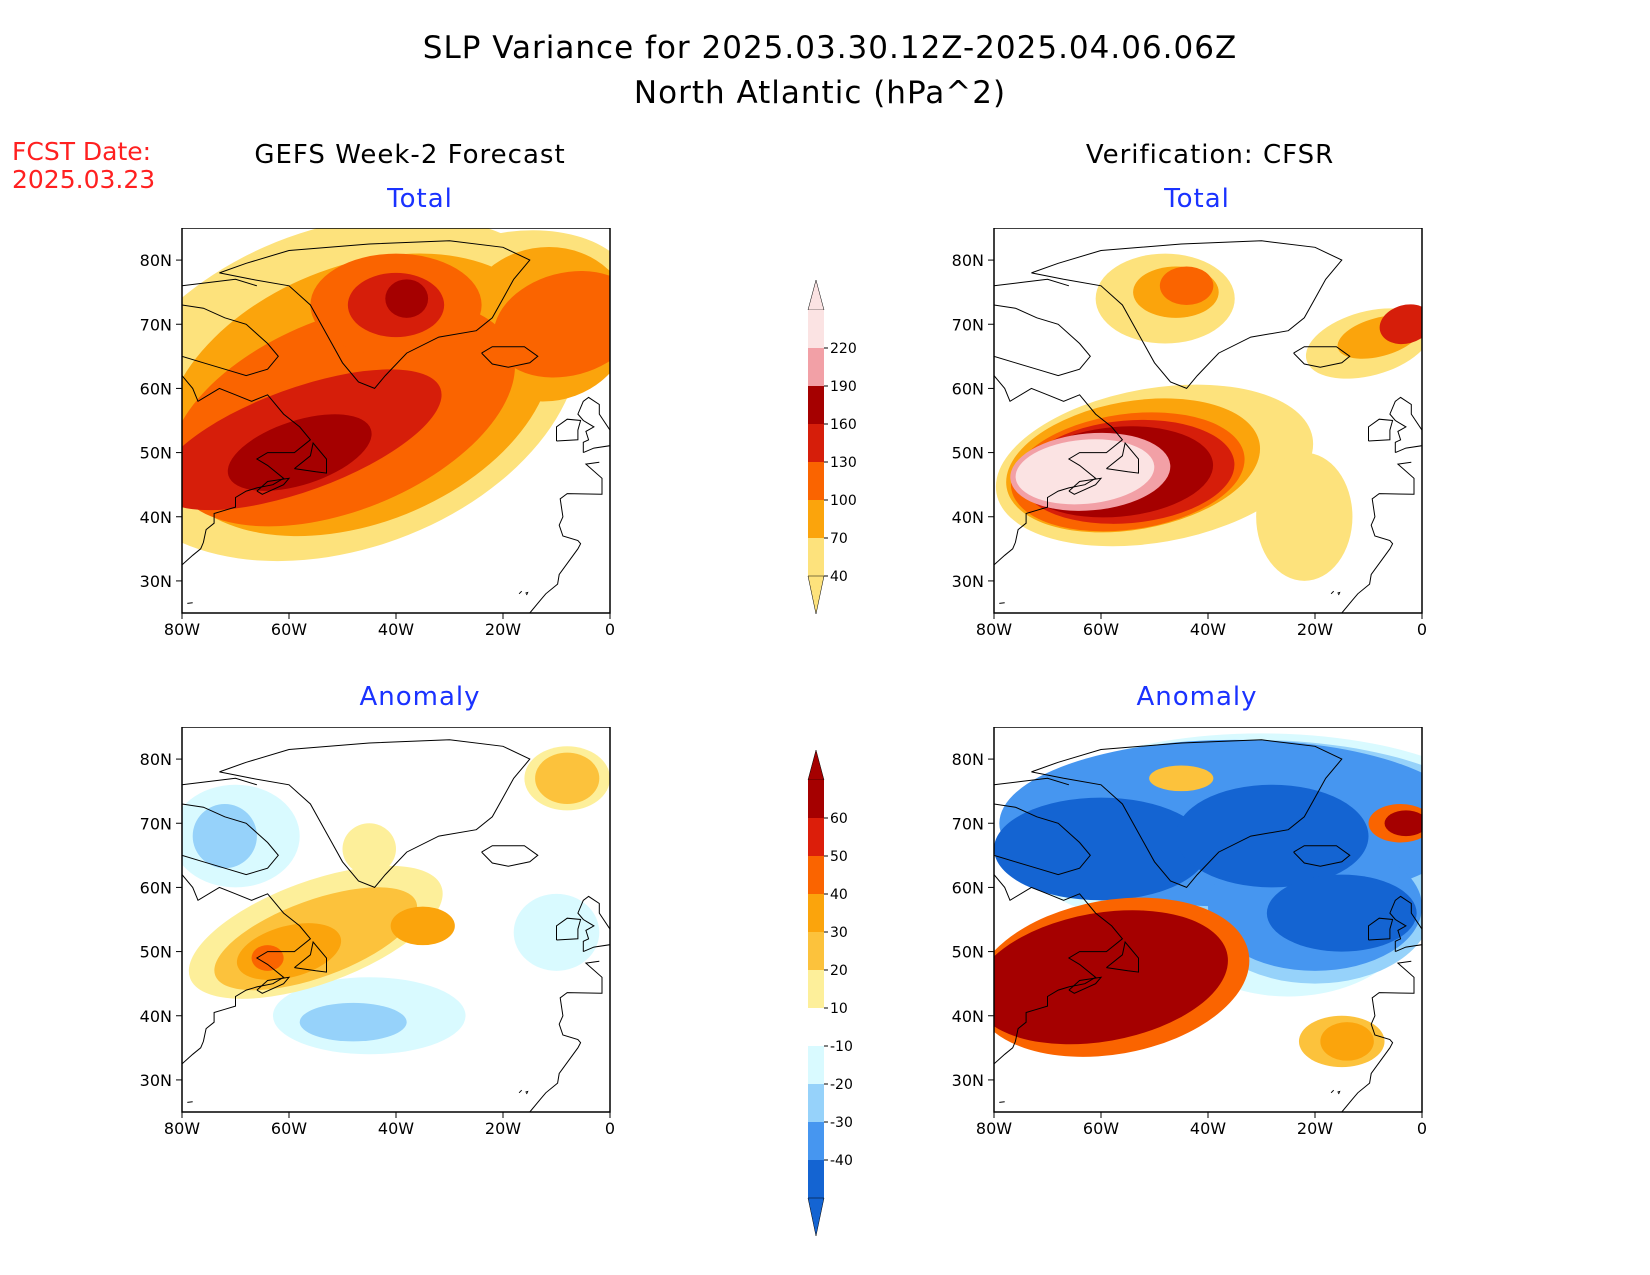 This screenshot has width=1650, height=1275. What do you see at coordinates (410, 155) in the screenshot?
I see `left-column-title: GEFS Week-2 Forecast` at bounding box center [410, 155].